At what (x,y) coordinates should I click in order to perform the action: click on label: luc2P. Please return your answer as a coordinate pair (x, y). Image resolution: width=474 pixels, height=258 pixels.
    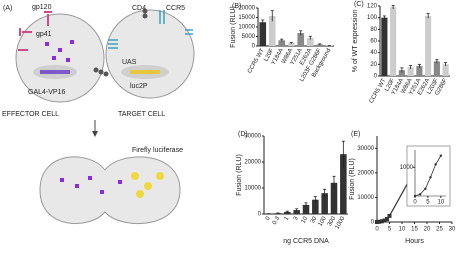
    Looking at the image, I should click on (139, 86).